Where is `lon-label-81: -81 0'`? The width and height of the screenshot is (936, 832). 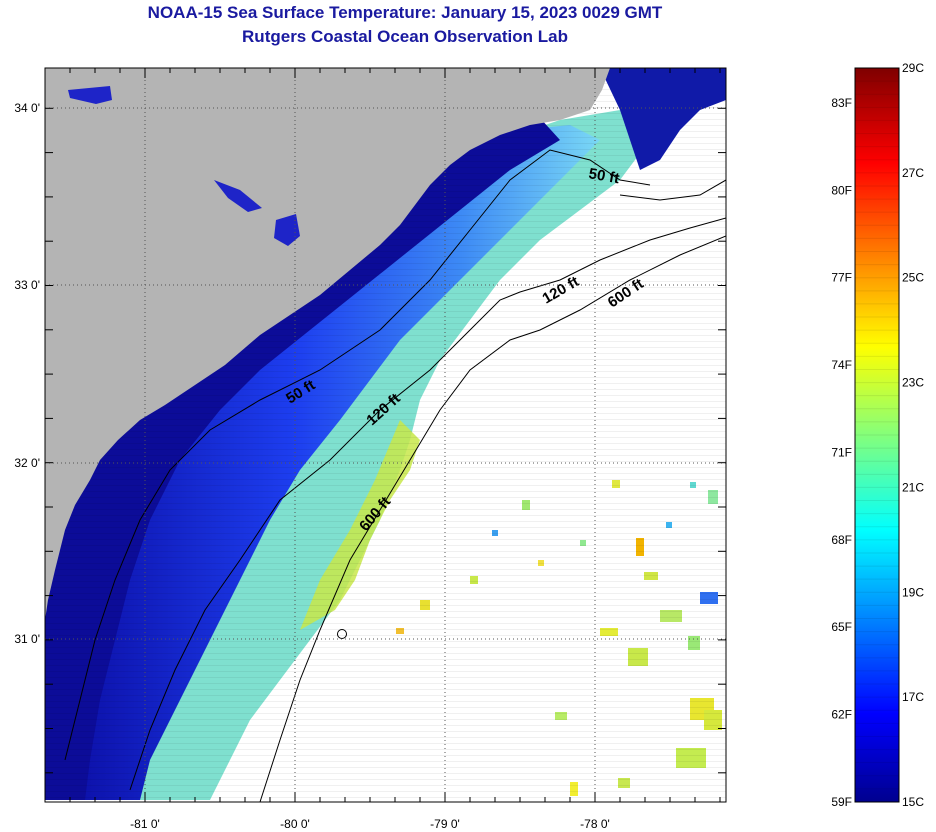 lon-label-81: -81 0' is located at coordinates (145, 824).